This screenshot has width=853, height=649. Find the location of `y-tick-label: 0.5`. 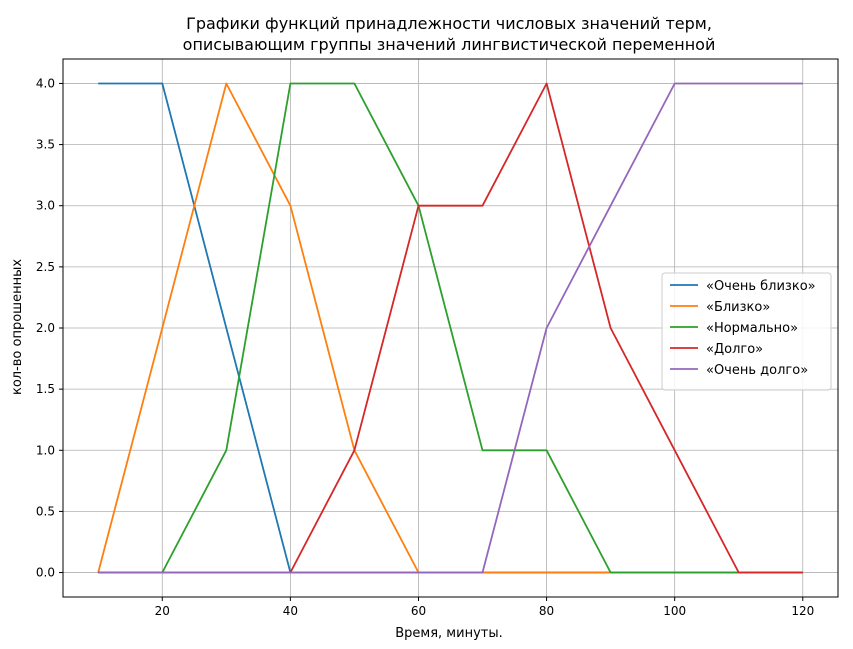

y-tick-label: 0.5 is located at coordinates (45, 511).